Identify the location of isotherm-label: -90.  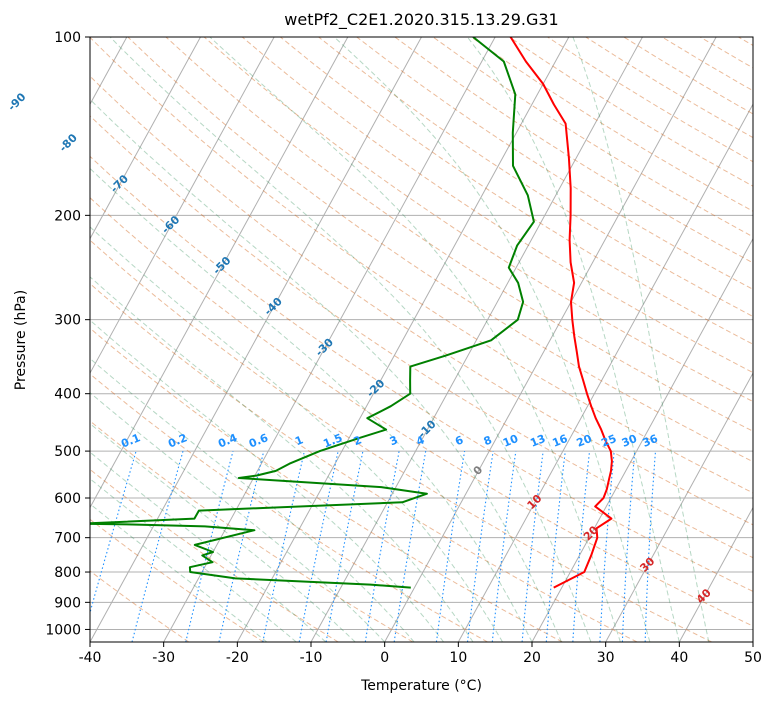
(16, 101).